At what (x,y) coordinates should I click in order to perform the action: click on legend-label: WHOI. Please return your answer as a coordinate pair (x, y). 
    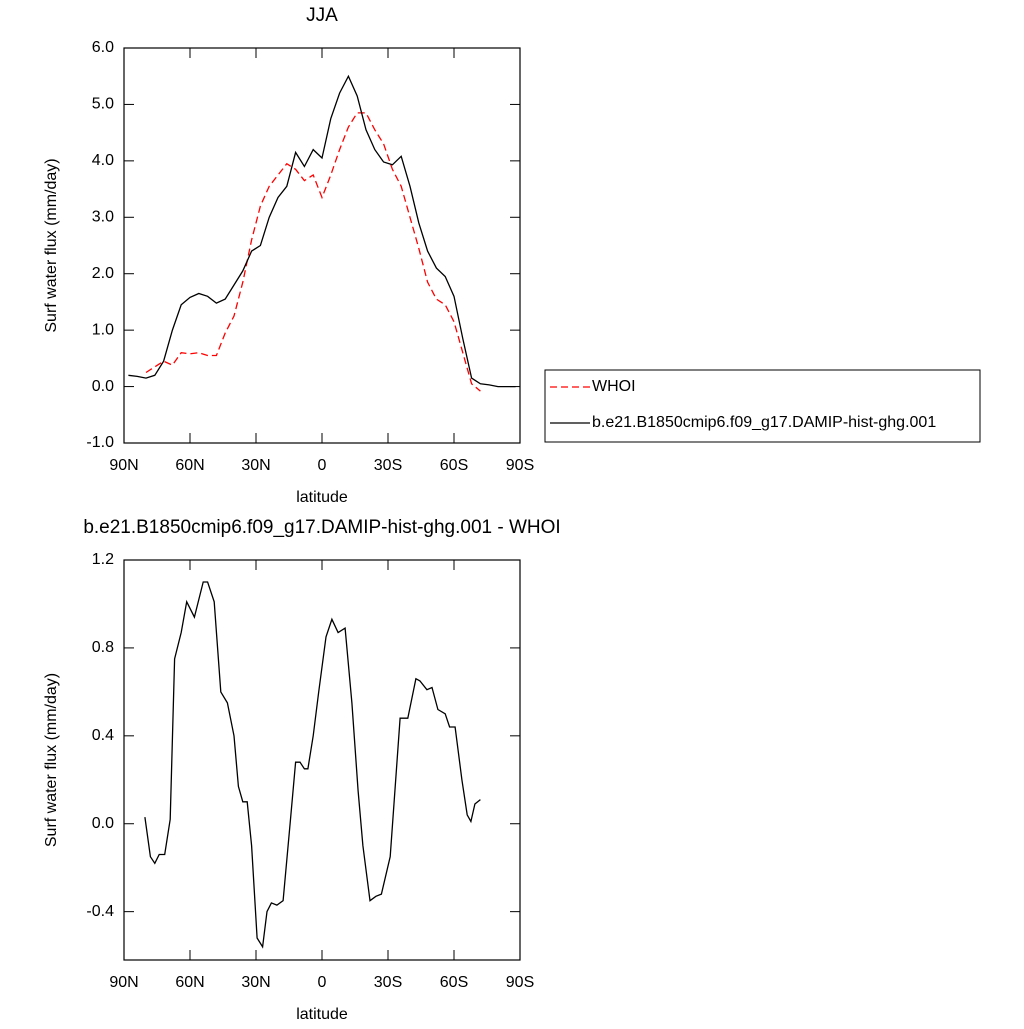
    Looking at the image, I should click on (614, 386).